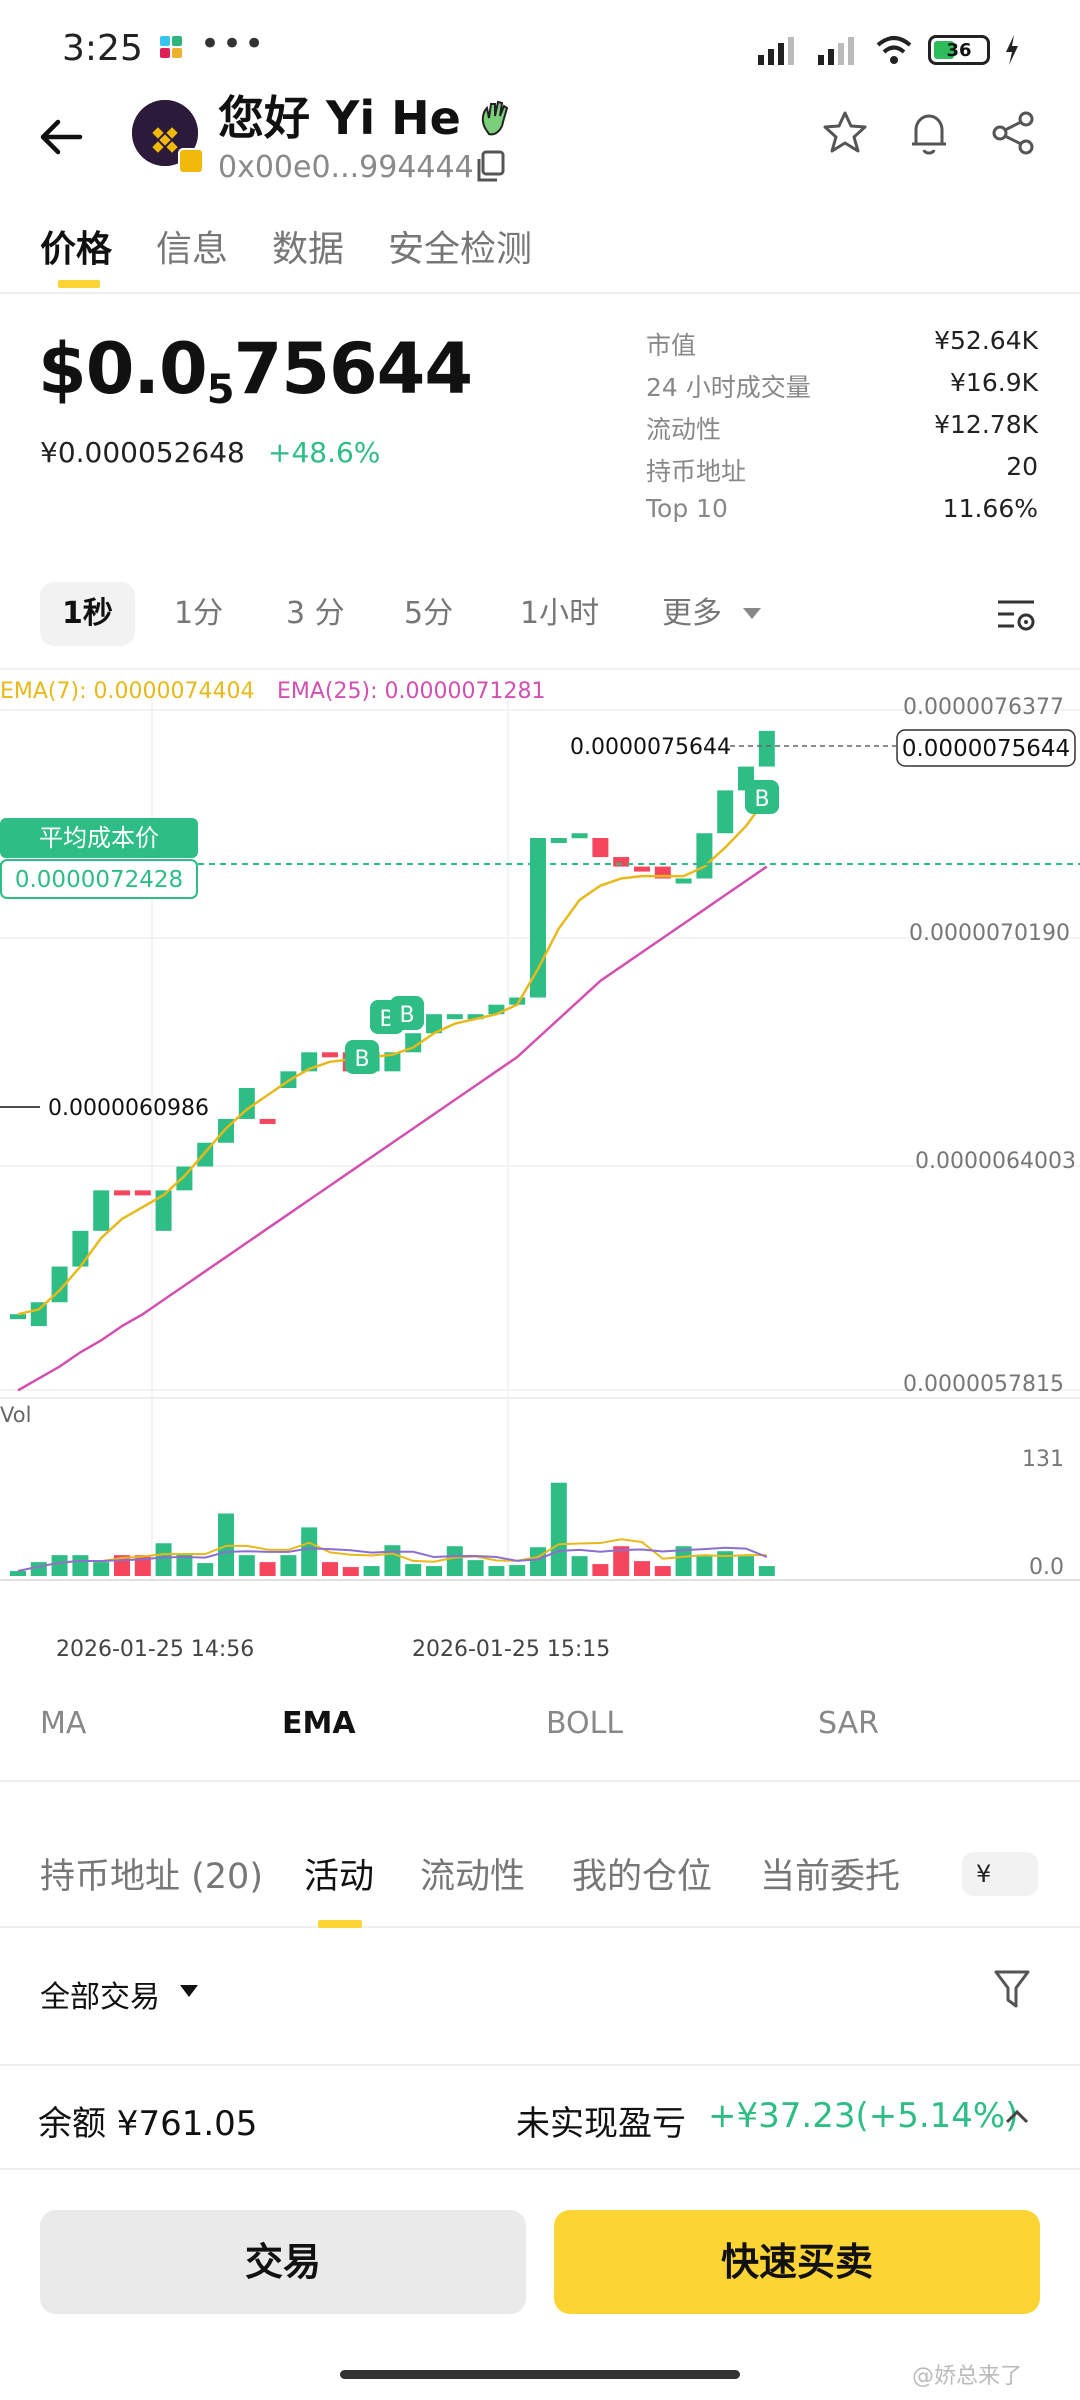 Image resolution: width=1080 pixels, height=2400 pixels. I want to click on tf-5m: 5分, so click(429, 613).